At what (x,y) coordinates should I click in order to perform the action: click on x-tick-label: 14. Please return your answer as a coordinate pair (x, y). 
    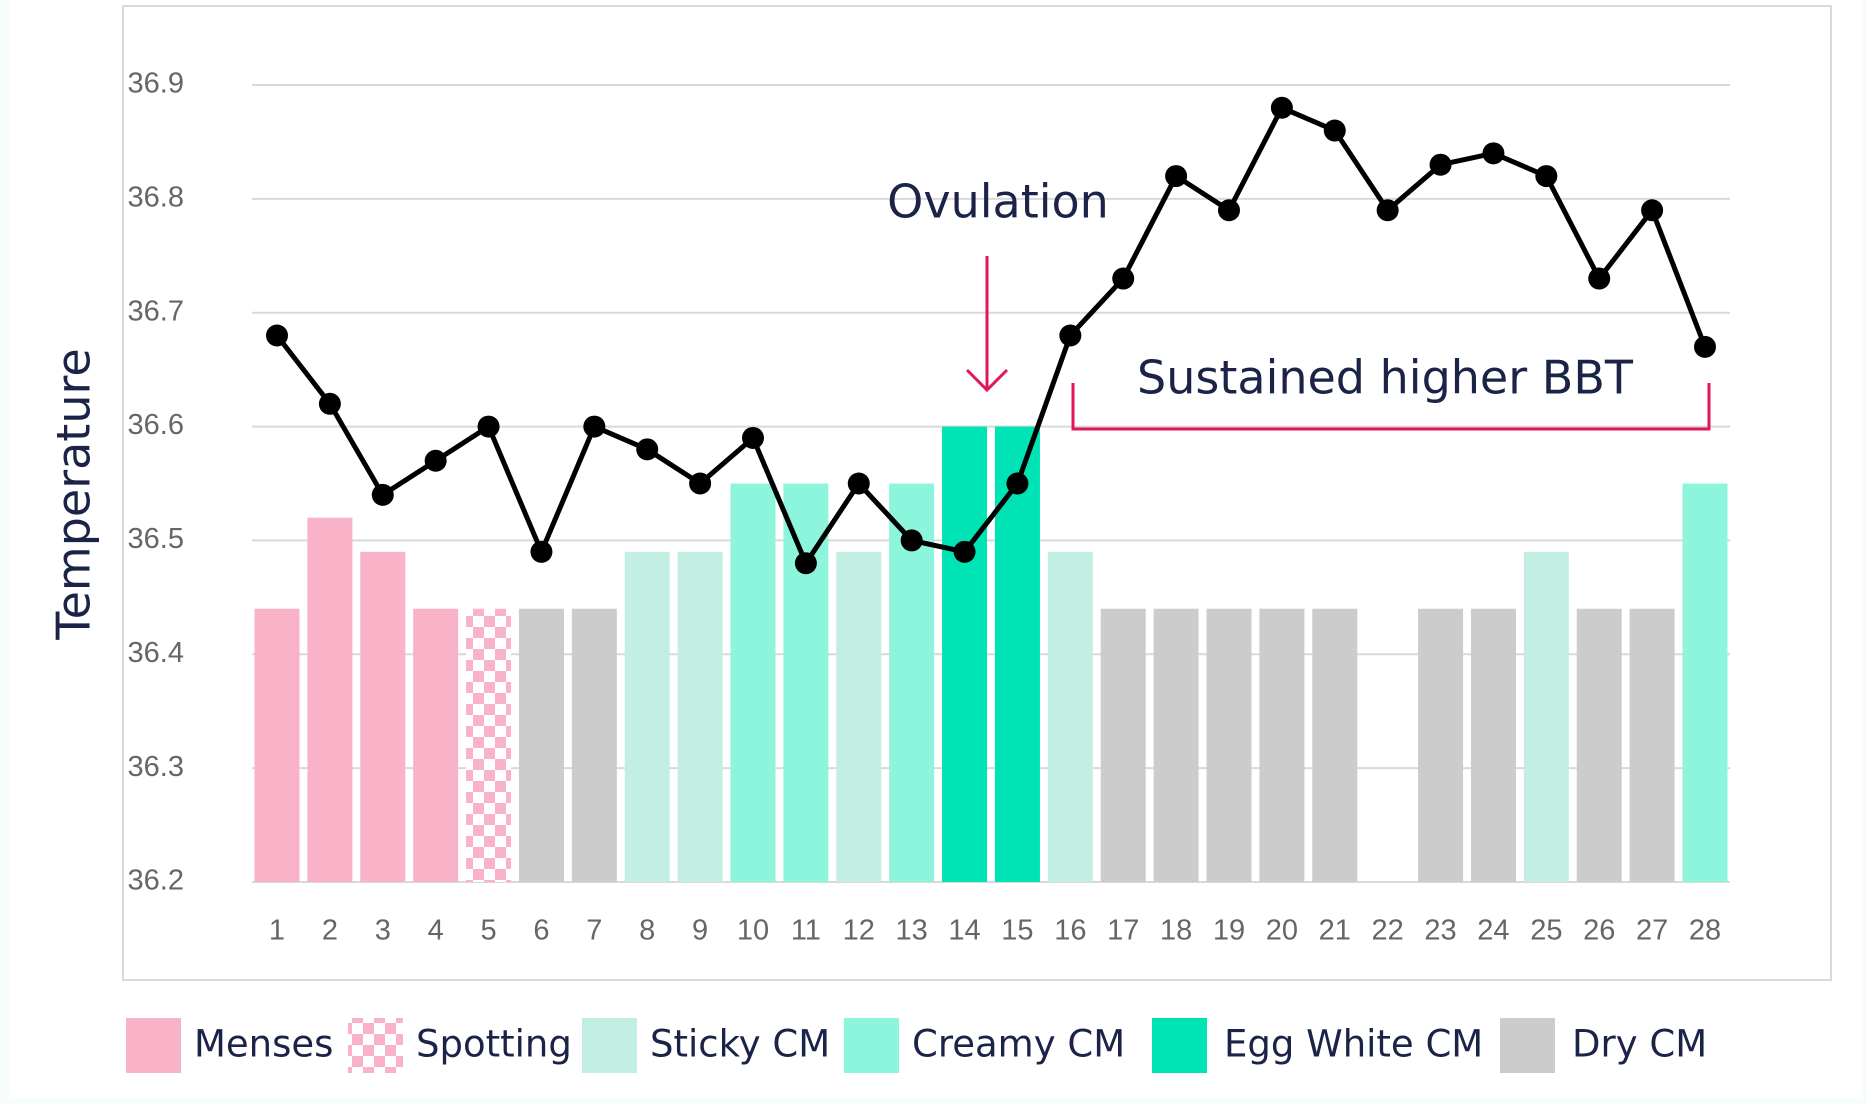
    Looking at the image, I should click on (964, 931).